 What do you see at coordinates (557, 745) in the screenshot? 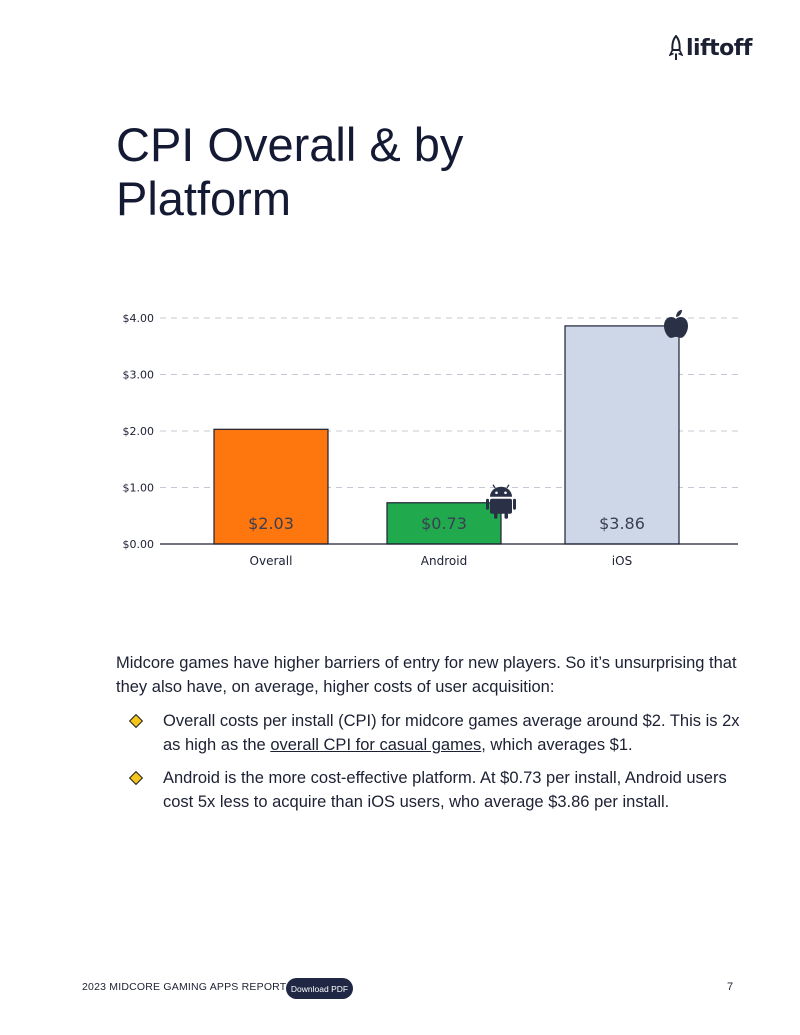
I see `bullet-text-after-link: , which averages $1.` at bounding box center [557, 745].